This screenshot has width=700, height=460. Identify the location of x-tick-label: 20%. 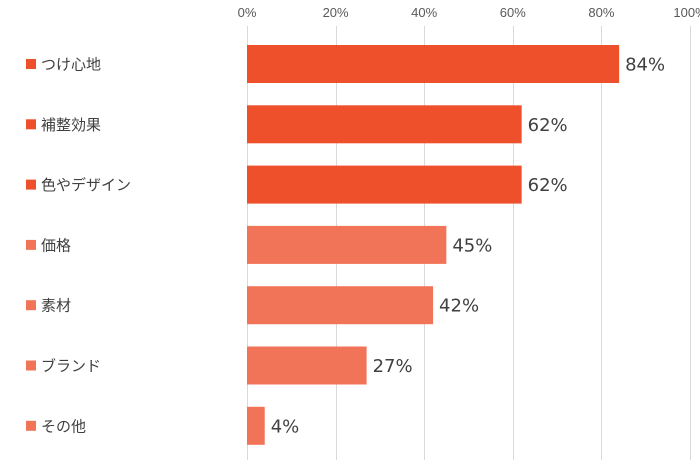
(336, 12).